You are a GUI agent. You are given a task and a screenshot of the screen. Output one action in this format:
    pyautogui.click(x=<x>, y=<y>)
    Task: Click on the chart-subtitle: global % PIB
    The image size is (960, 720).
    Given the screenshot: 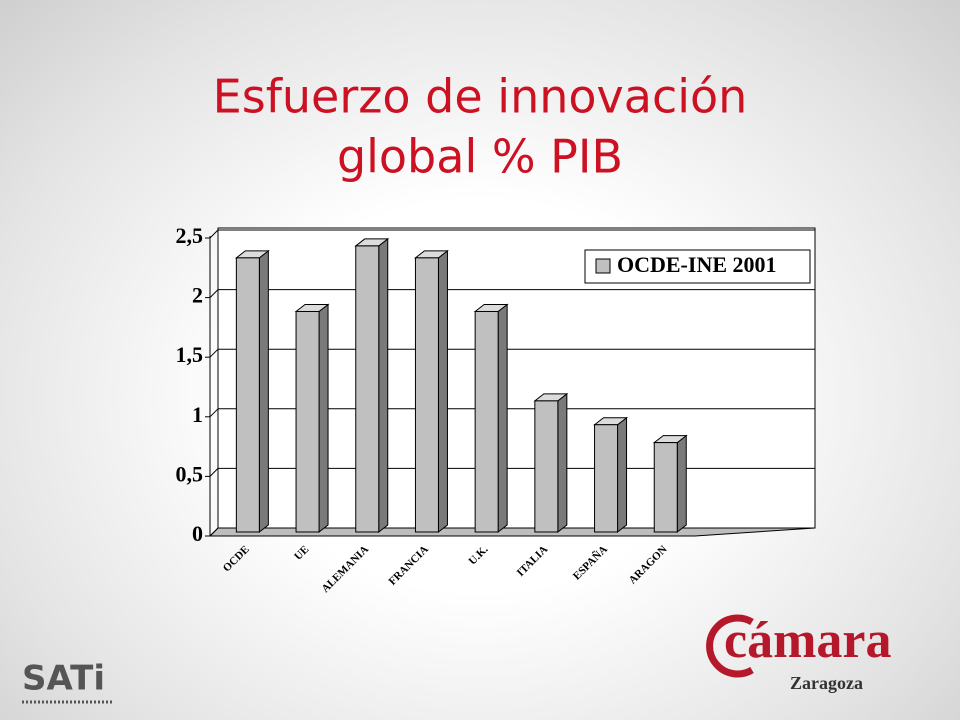 What is the action you would take?
    pyautogui.click(x=480, y=157)
    